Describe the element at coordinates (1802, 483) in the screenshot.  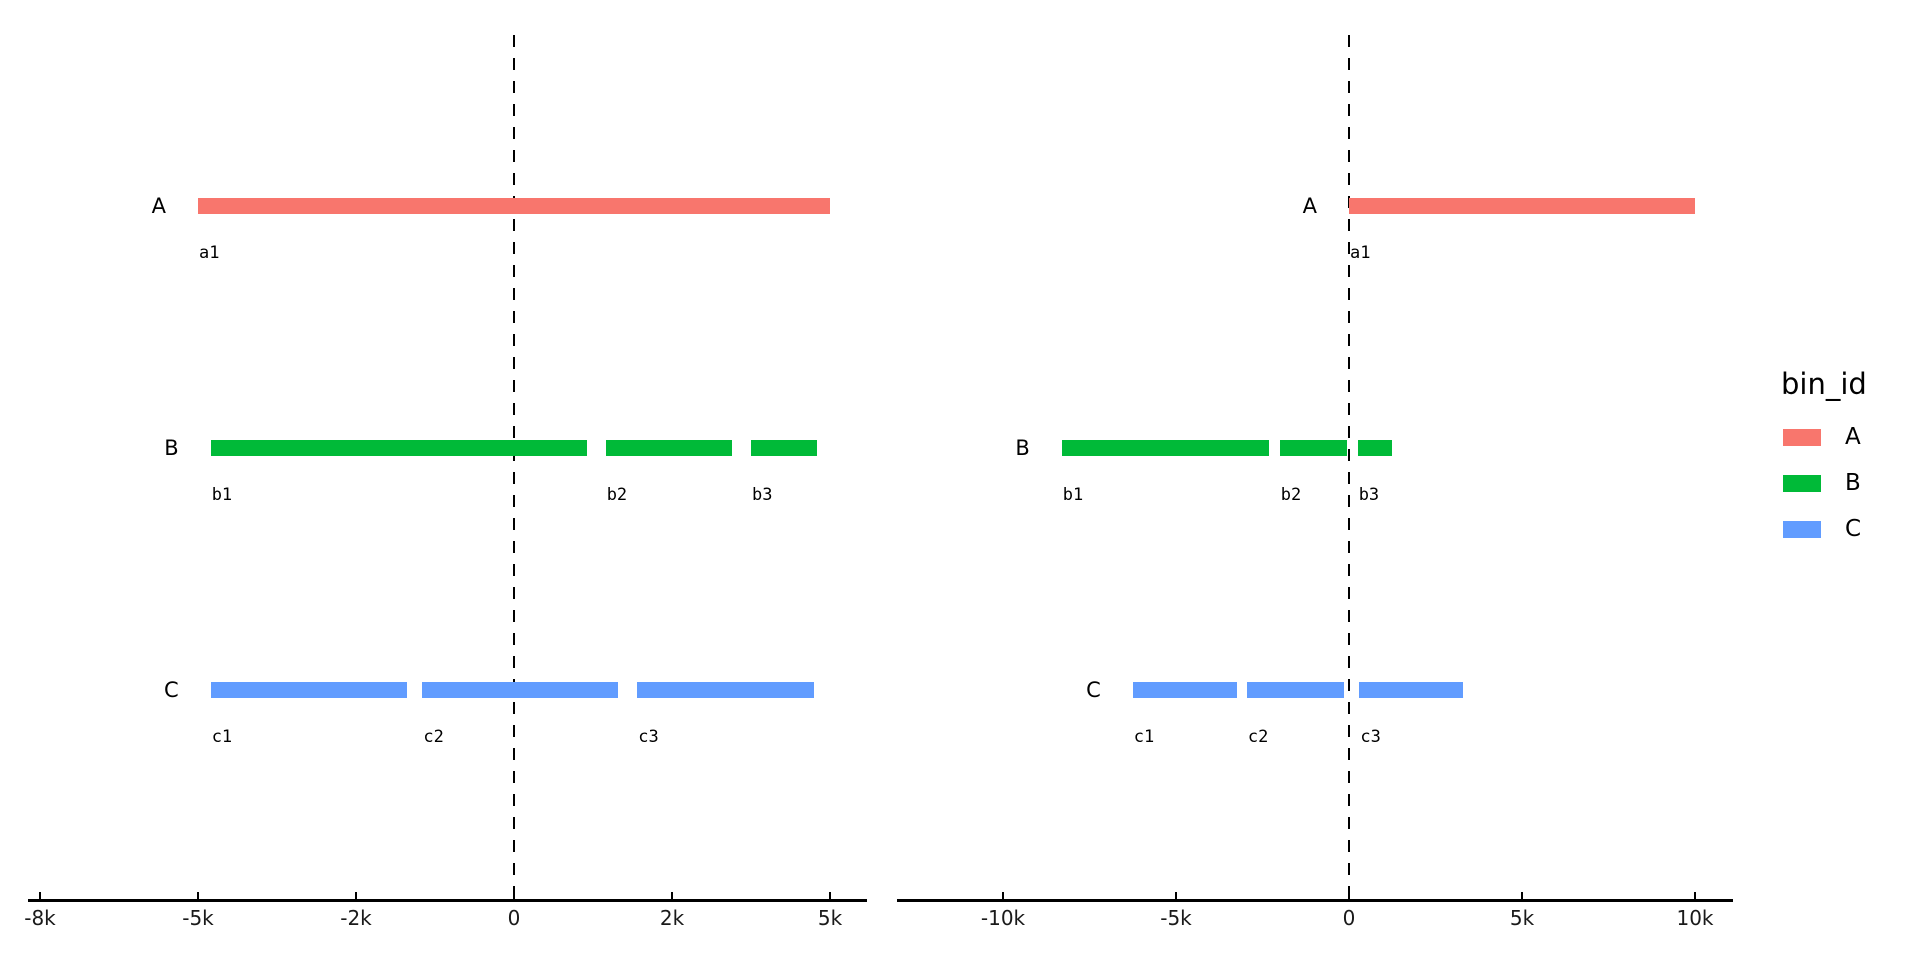
I see `legend-swatch-b` at that location.